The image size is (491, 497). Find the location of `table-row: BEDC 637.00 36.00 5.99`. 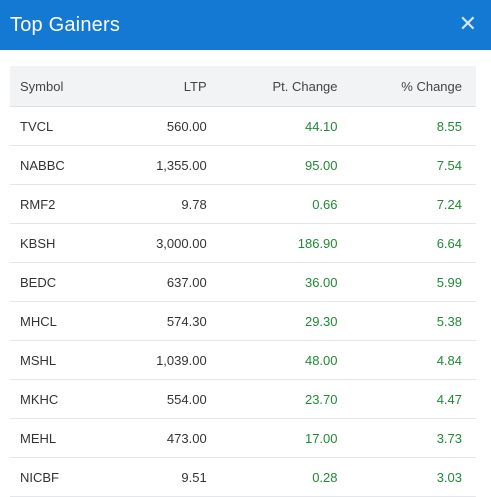

table-row: BEDC 637.00 36.00 5.99 is located at coordinates (243, 282).